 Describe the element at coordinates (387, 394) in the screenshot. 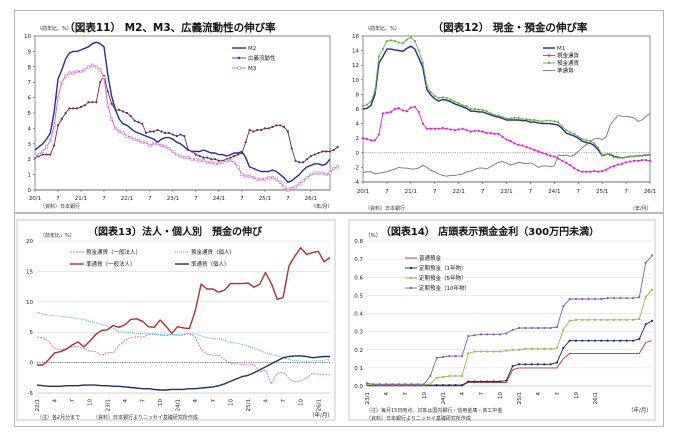

I see `x-tick-label: 4` at that location.